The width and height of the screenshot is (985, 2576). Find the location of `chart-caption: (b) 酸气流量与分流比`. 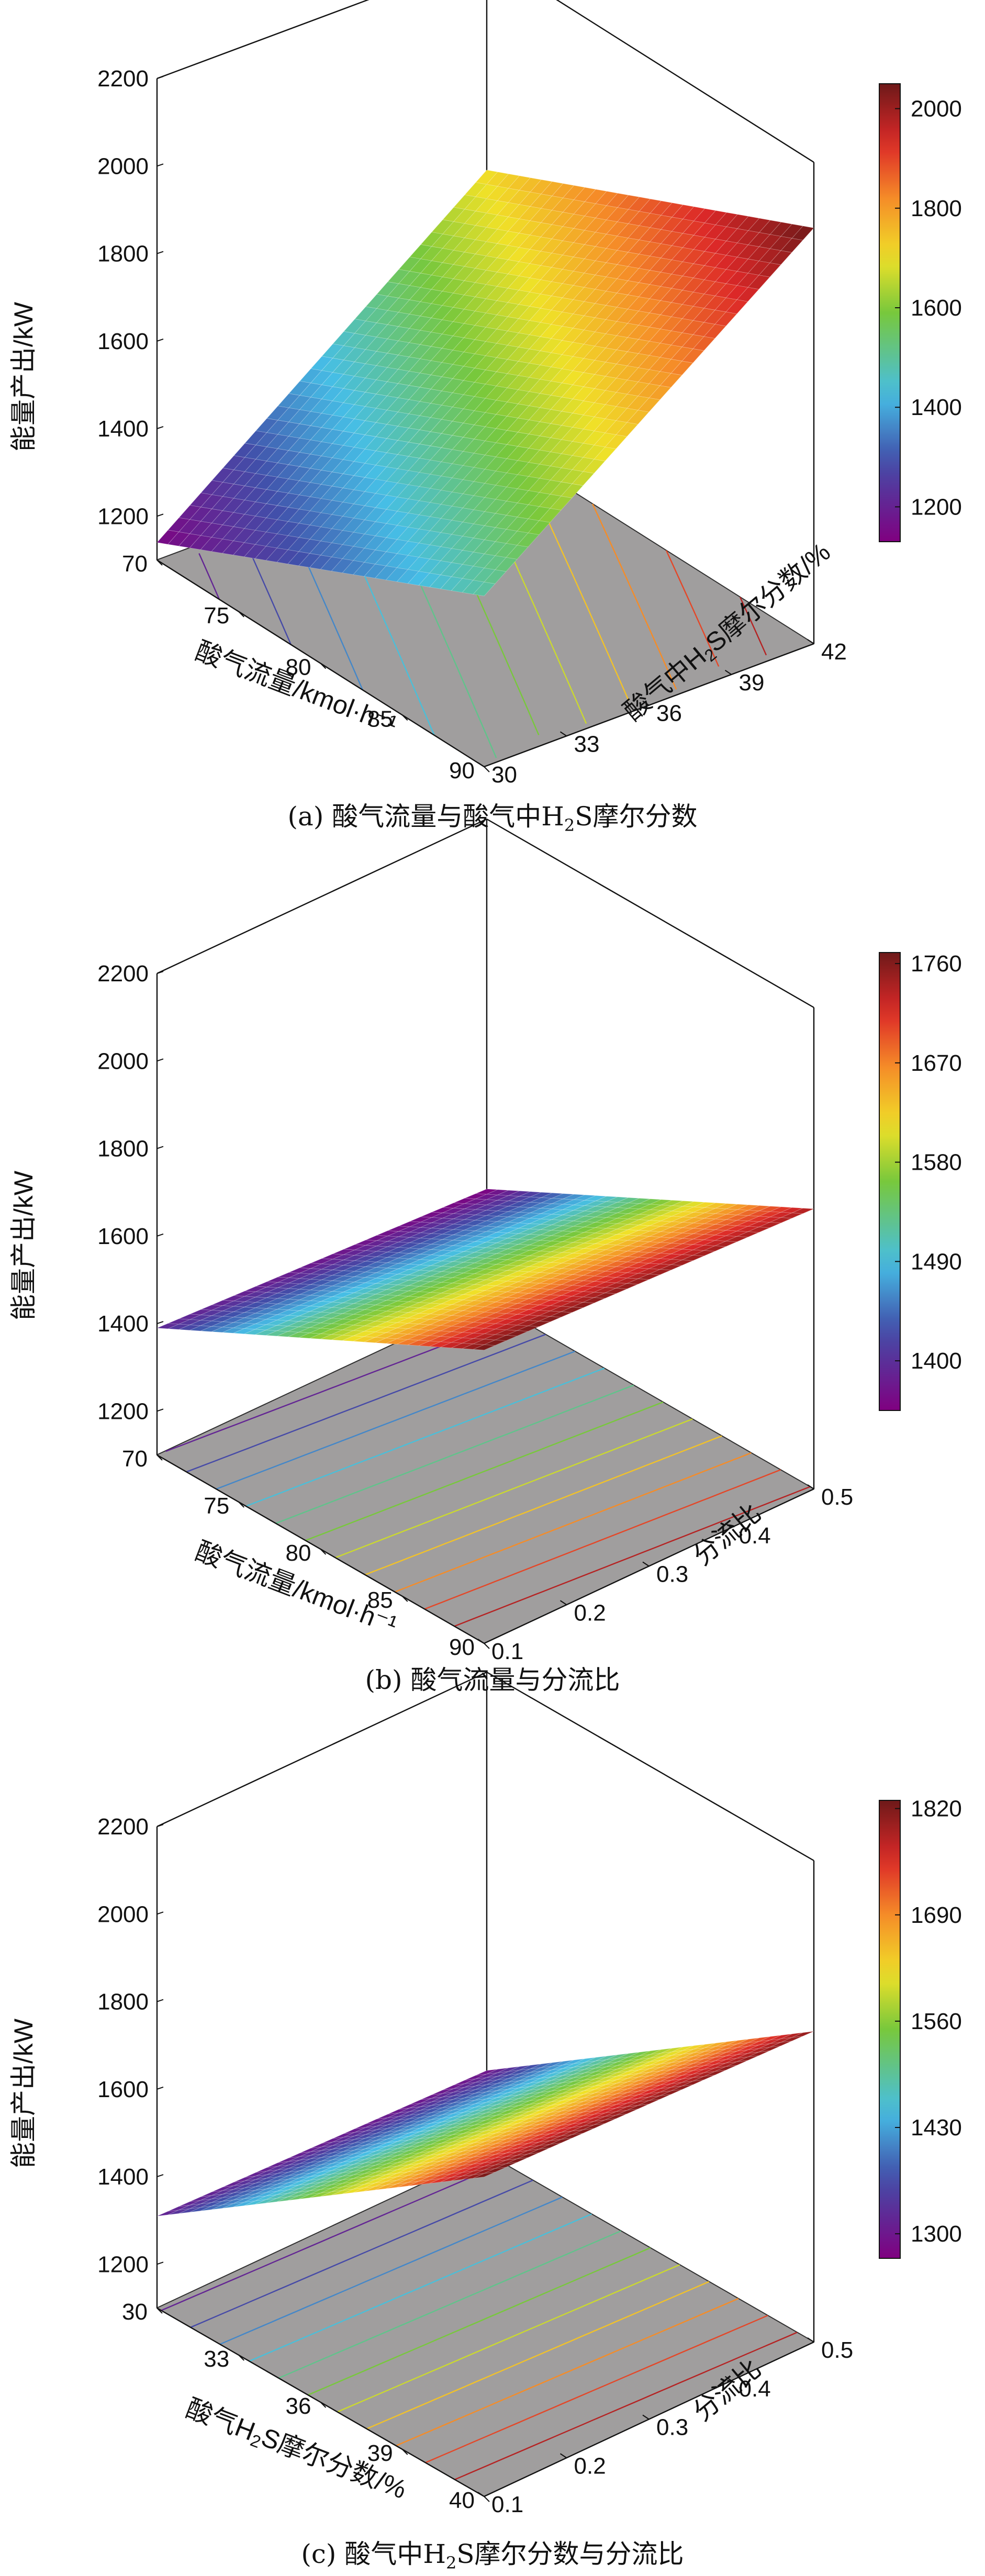

chart-caption: (b) 酸气流量与分流比 is located at coordinates (492, 1679).